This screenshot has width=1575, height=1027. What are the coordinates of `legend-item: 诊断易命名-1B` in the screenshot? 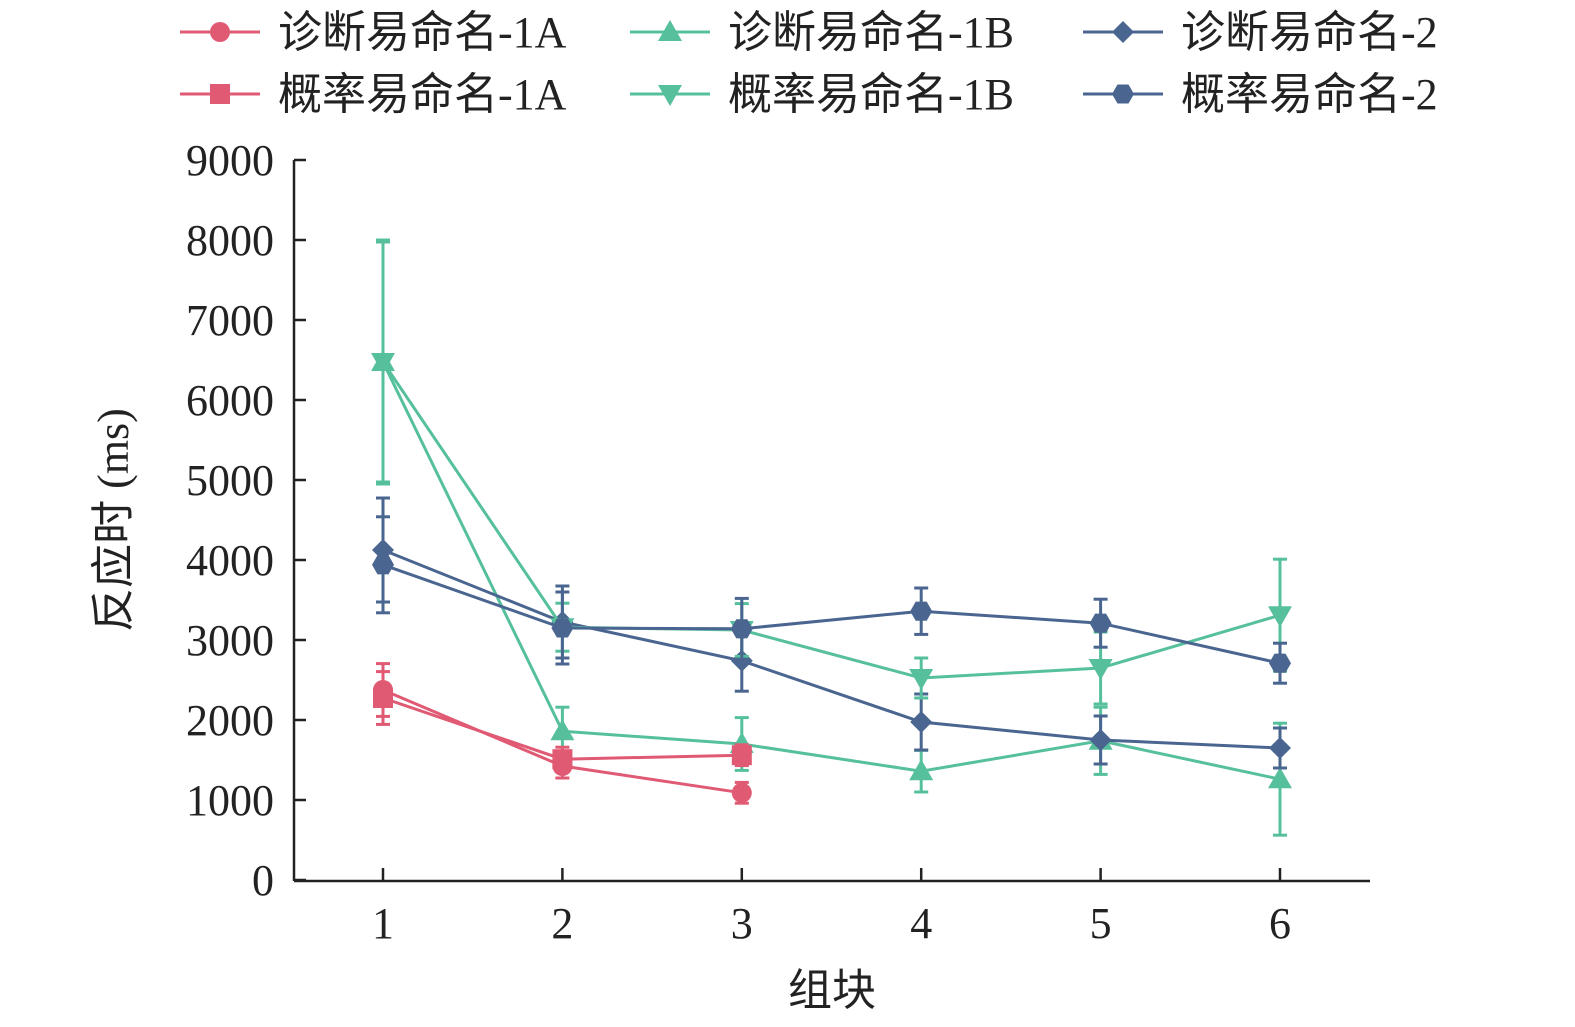 It's located at (822, 32).